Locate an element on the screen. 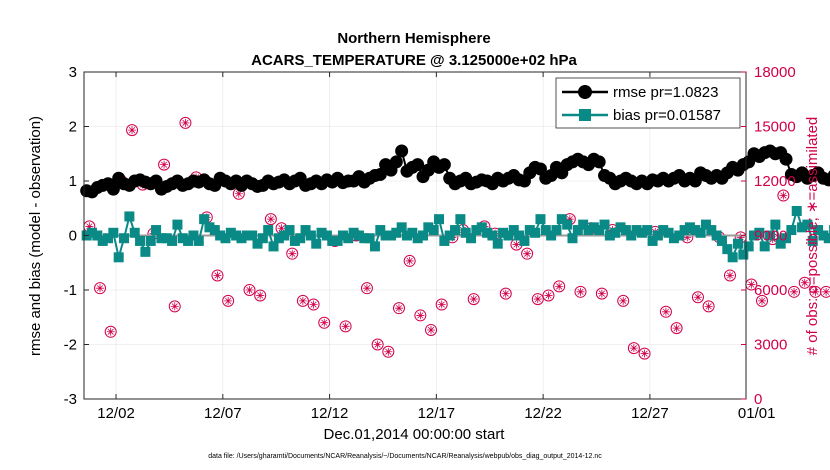  x-tick-label: 12/12 is located at coordinates (330, 413).